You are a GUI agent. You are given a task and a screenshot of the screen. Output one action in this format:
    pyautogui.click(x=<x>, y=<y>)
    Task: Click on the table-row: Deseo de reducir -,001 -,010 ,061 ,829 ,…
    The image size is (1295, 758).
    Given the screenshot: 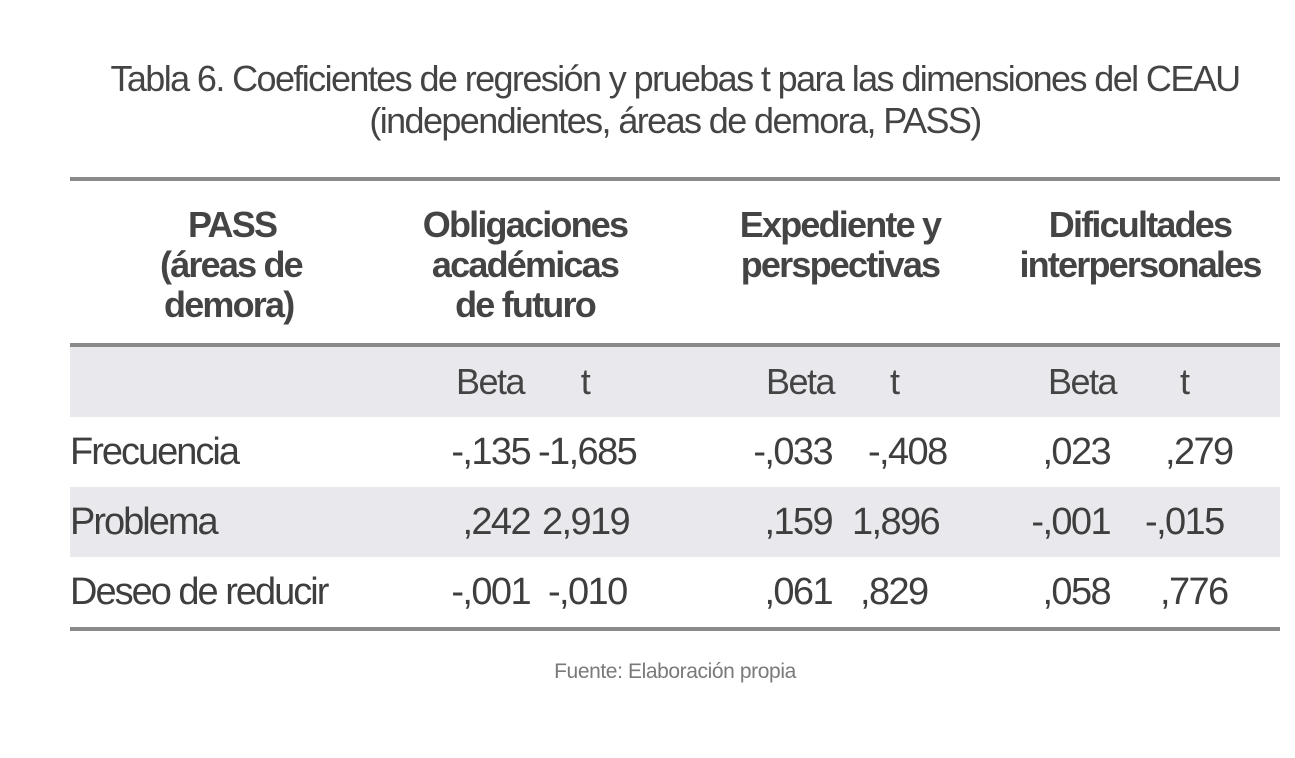 What is the action you would take?
    pyautogui.click(x=675, y=594)
    